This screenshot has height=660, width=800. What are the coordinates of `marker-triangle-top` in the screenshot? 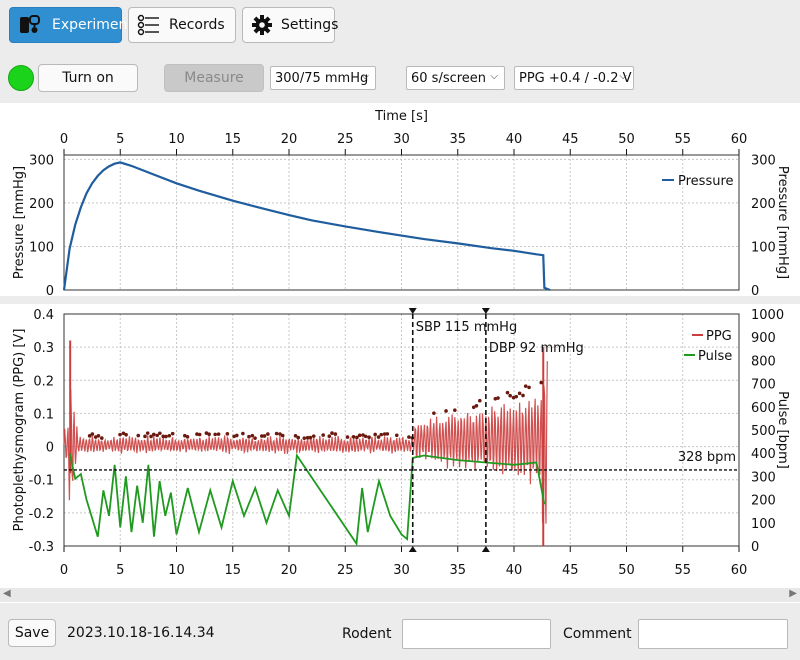 It's located at (412, 311).